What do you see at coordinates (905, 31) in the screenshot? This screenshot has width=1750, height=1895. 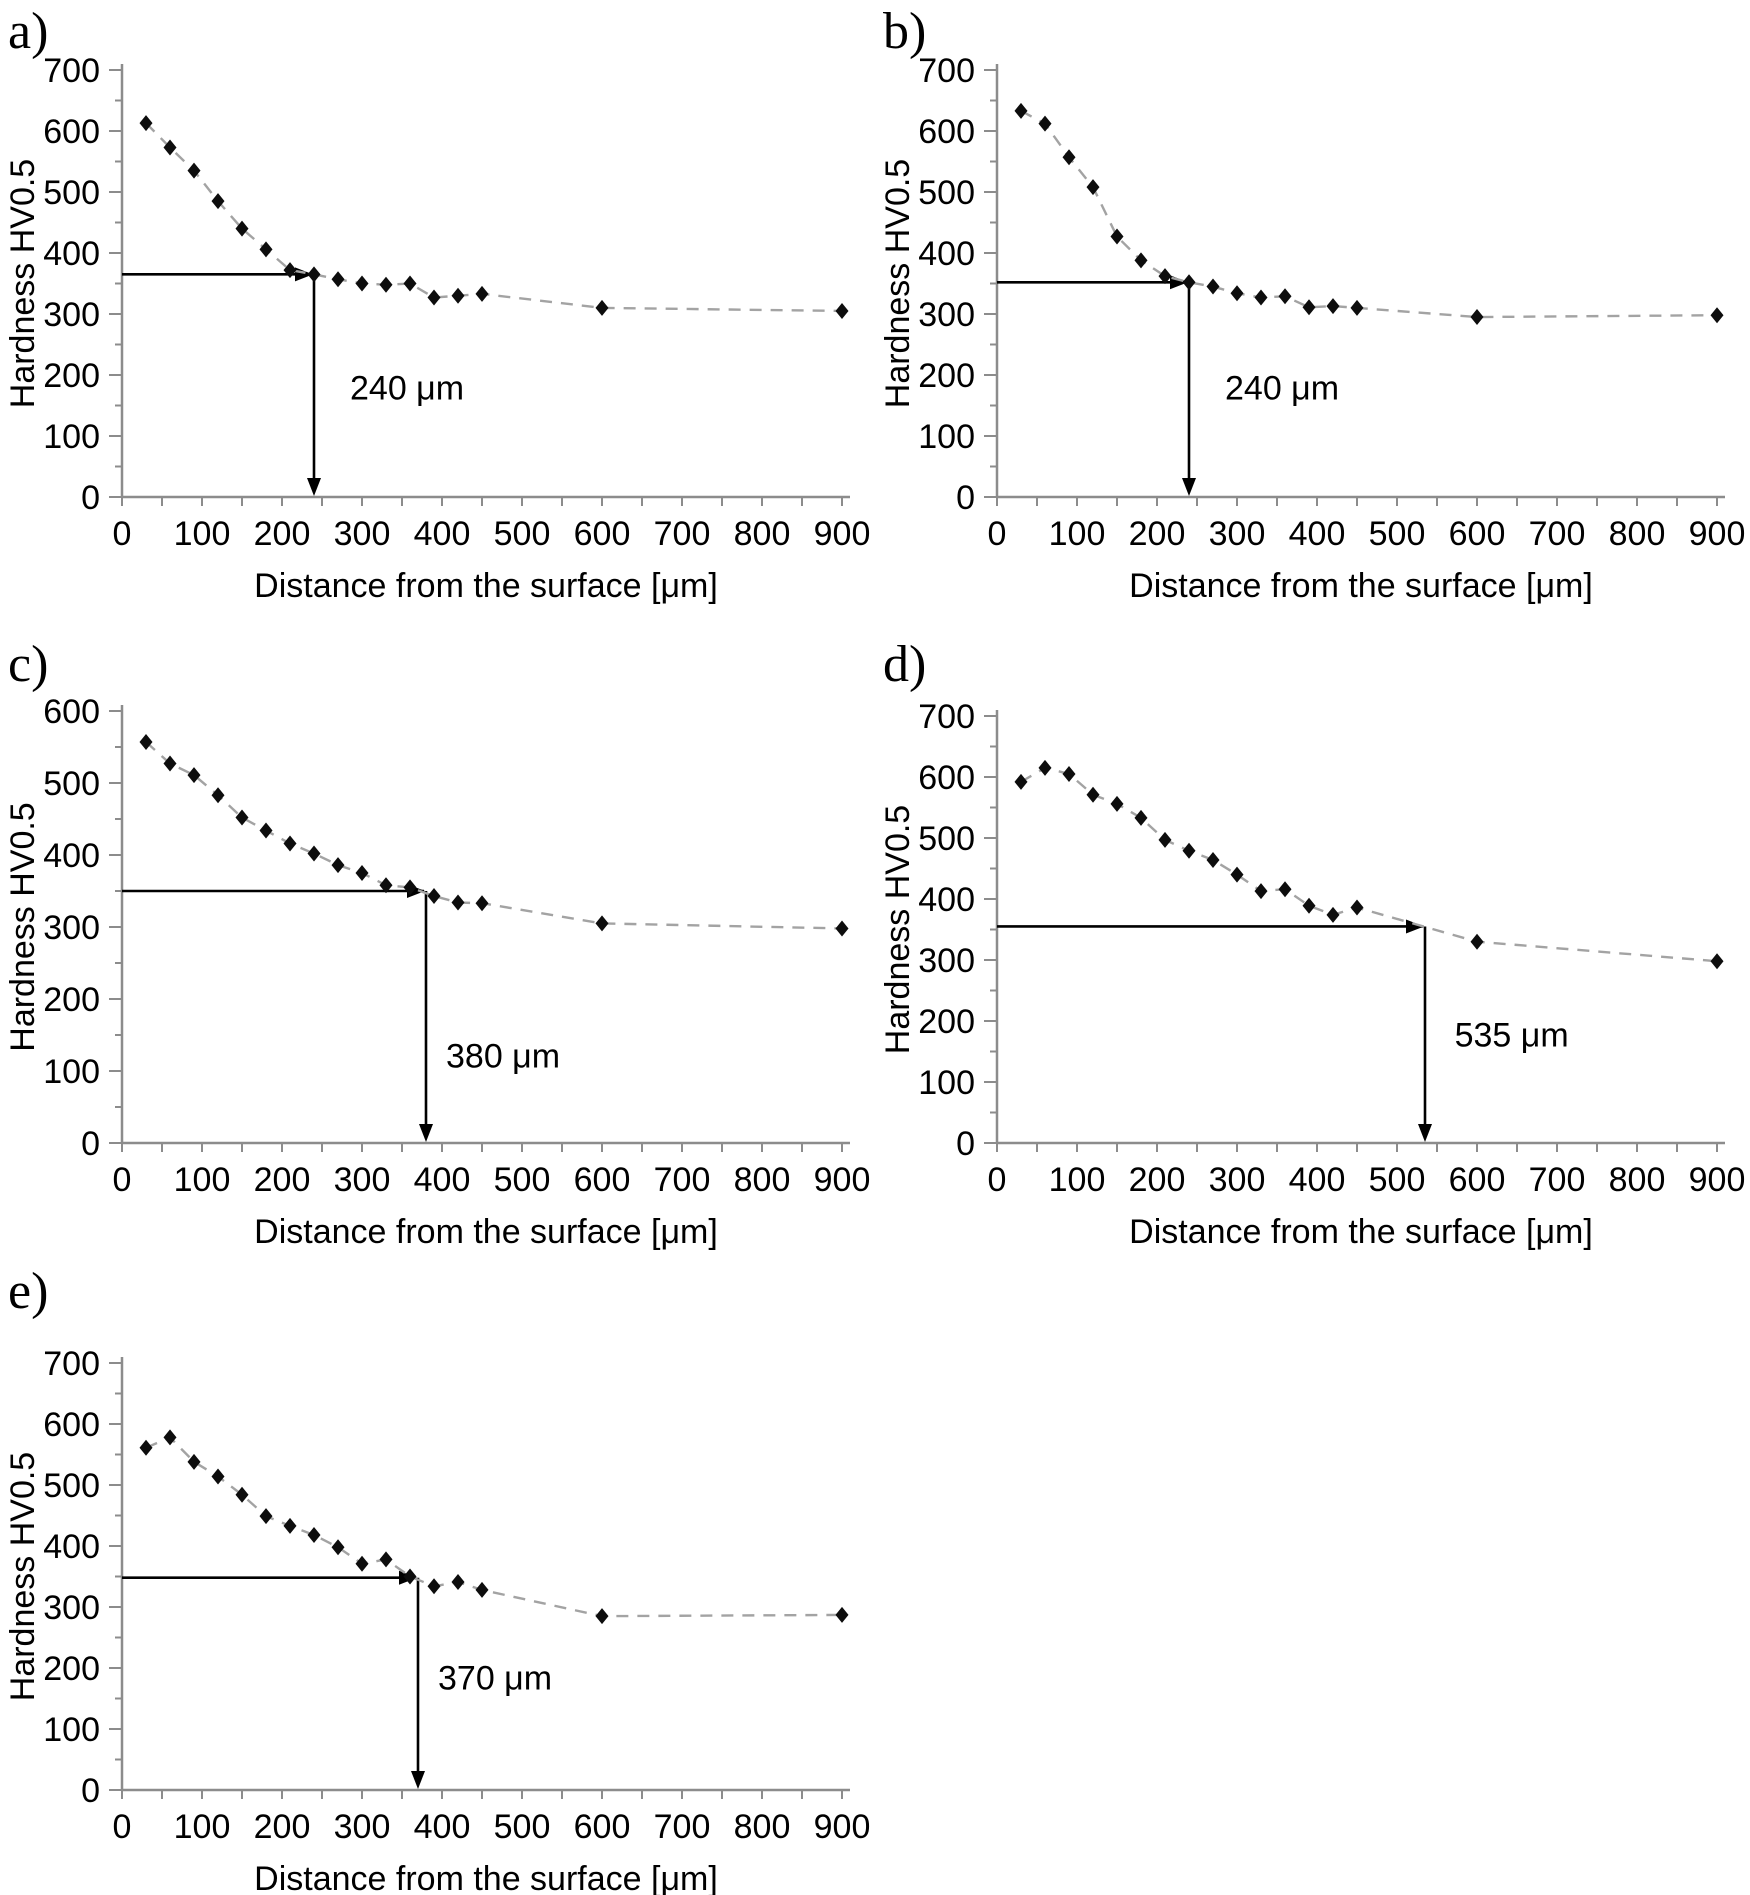 I see `panel-b-label: b)` at bounding box center [905, 31].